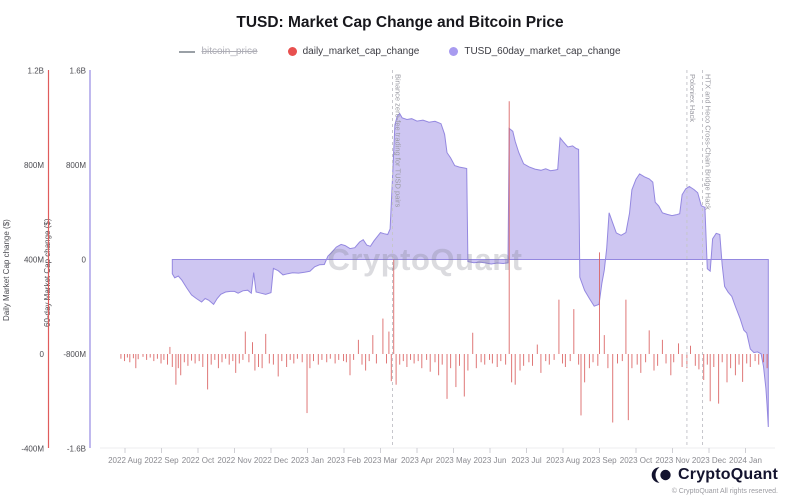 The width and height of the screenshot is (800, 504). I want to click on x-axis-tick-label: 2023 Apr, so click(417, 460).